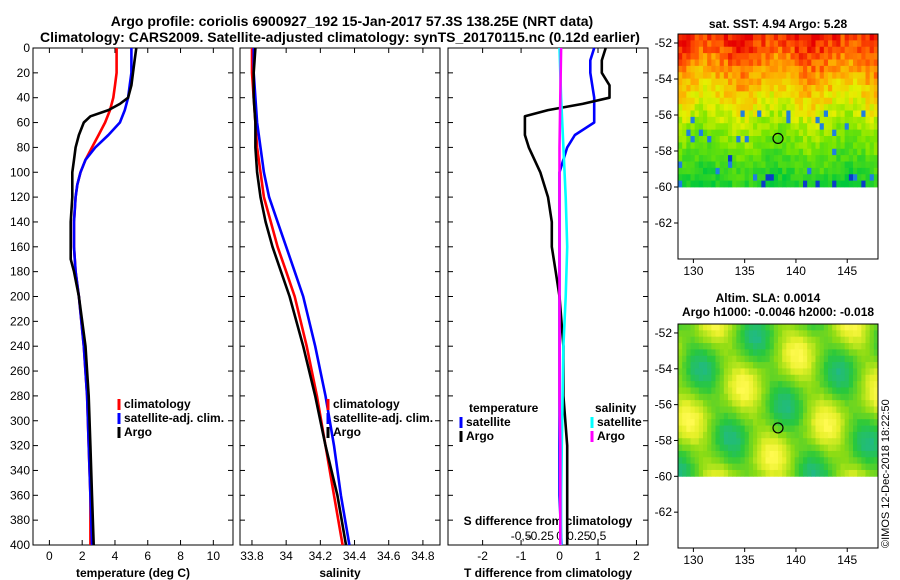 Image resolution: width=900 pixels, height=580 pixels. I want to click on depth-tick-label: 340, so click(20, 470).